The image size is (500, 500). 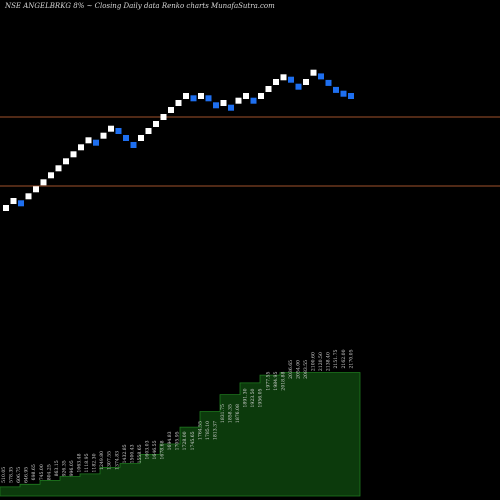 I want to click on price-label: 1249.80, so click(x=102, y=460).